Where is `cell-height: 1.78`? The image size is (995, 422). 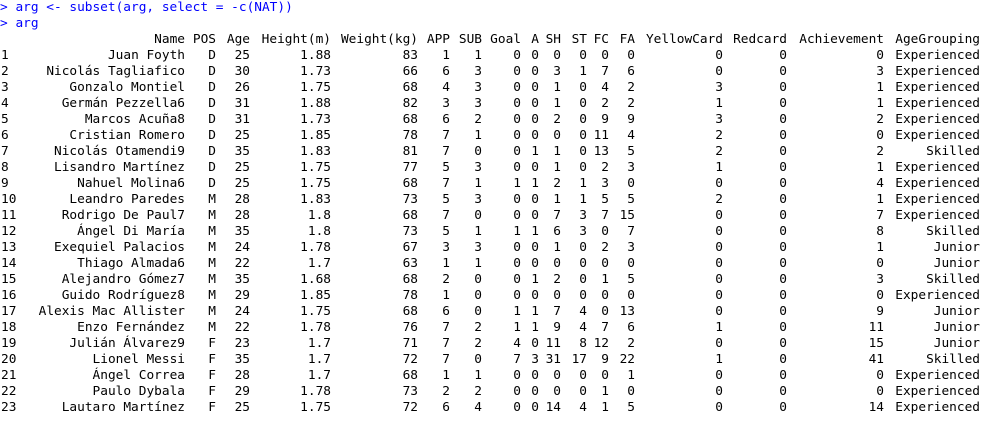 cell-height: 1.78 is located at coordinates (315, 247).